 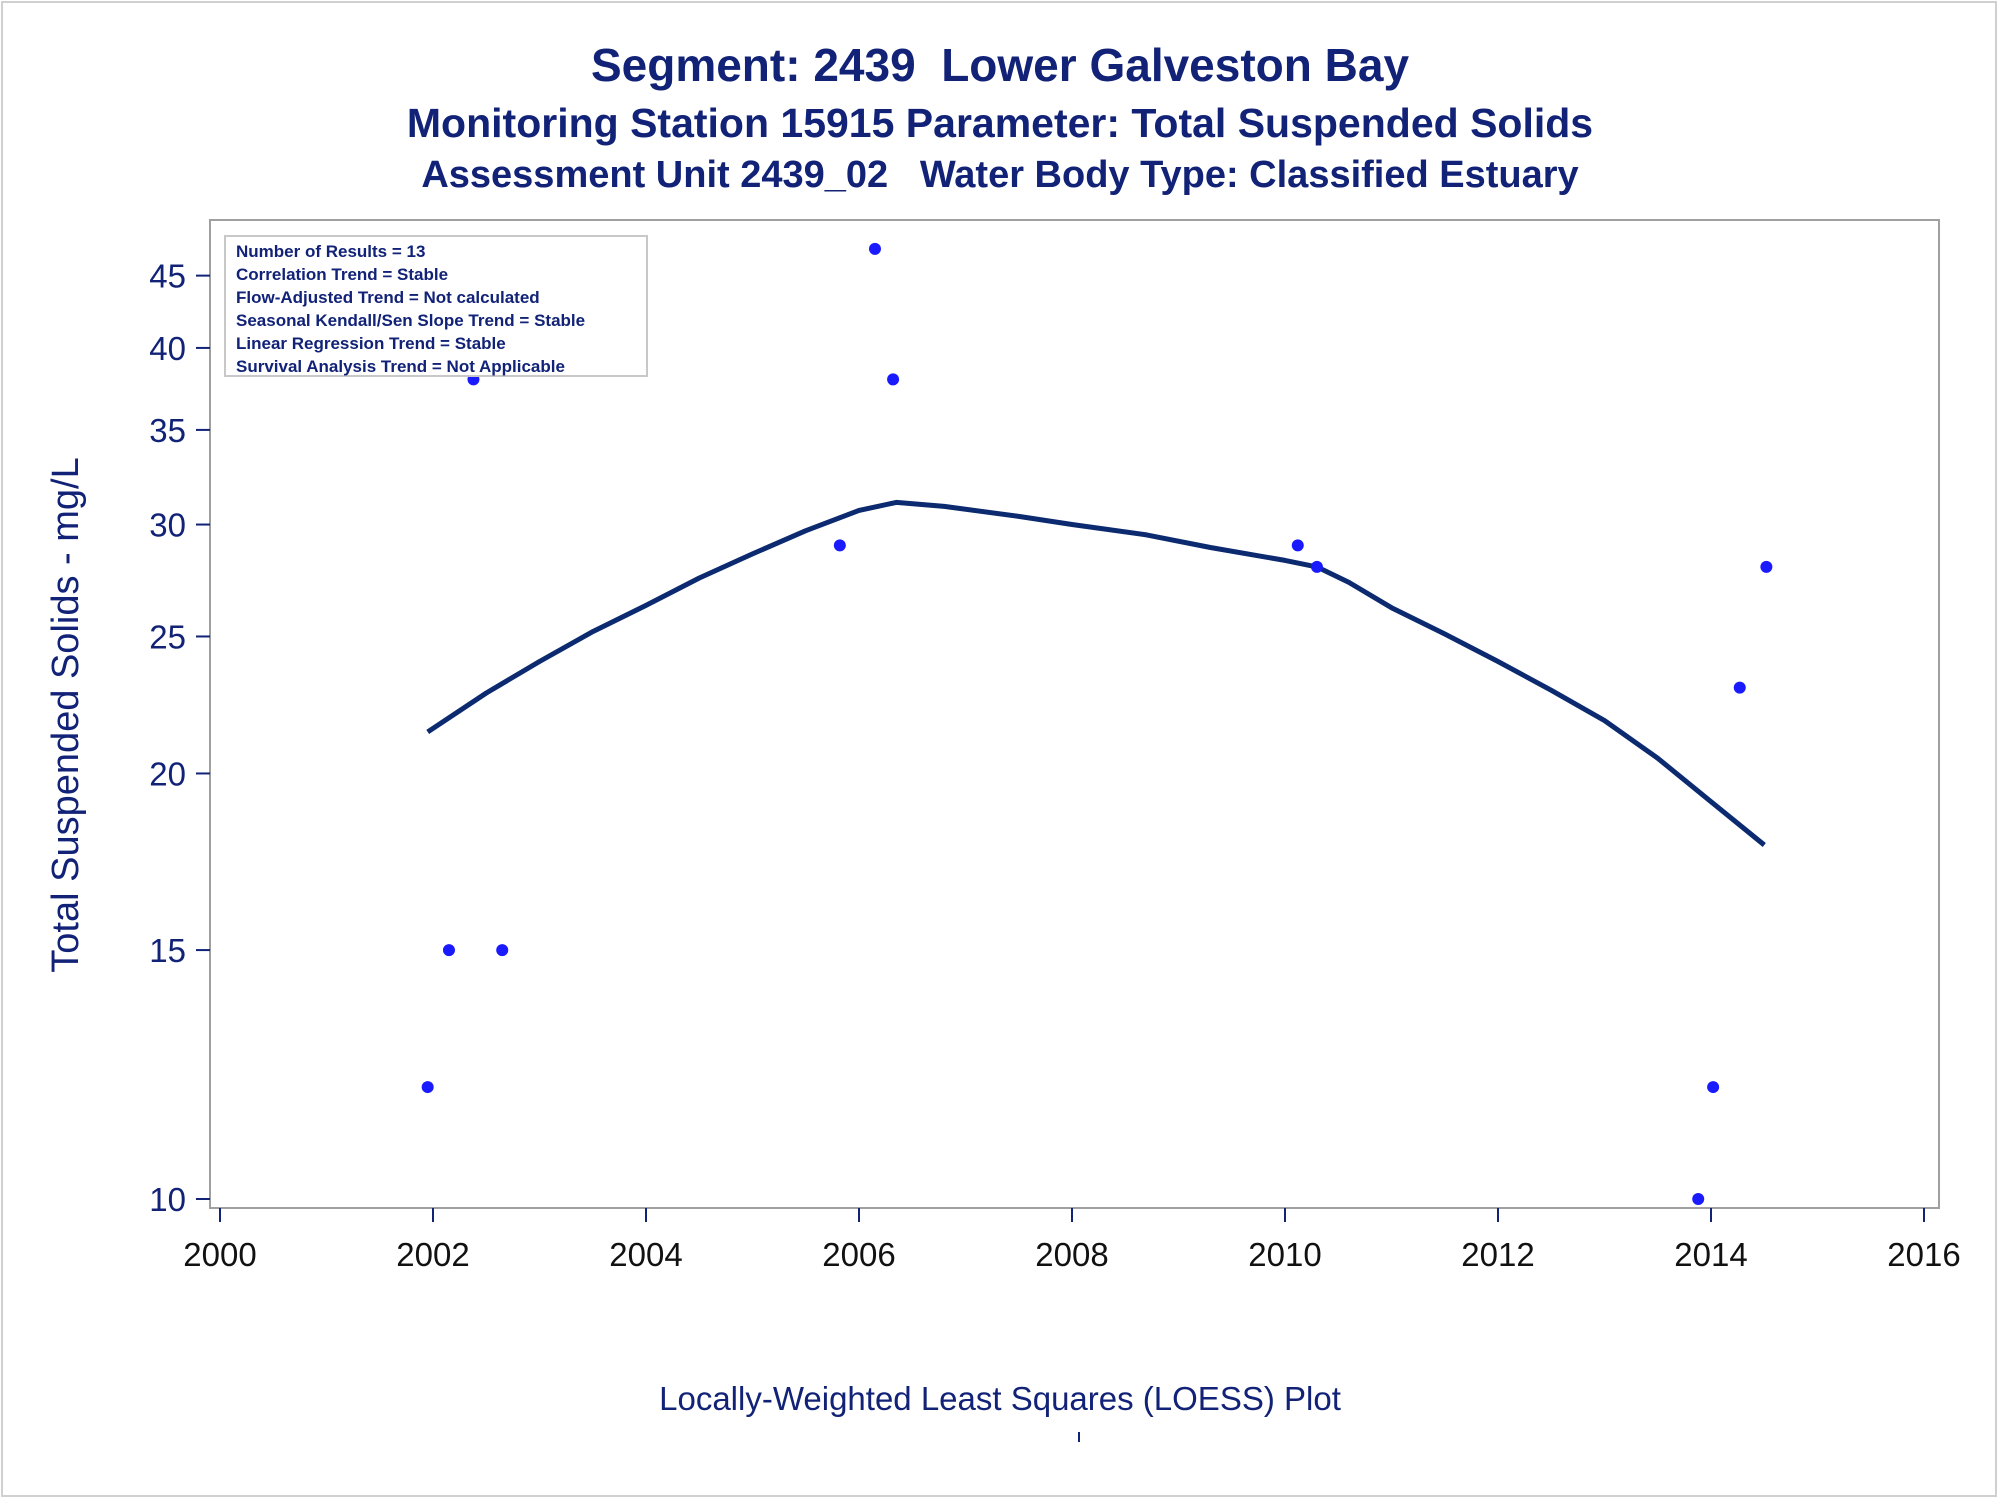 I want to click on y-tick-label: 15, so click(x=167, y=950).